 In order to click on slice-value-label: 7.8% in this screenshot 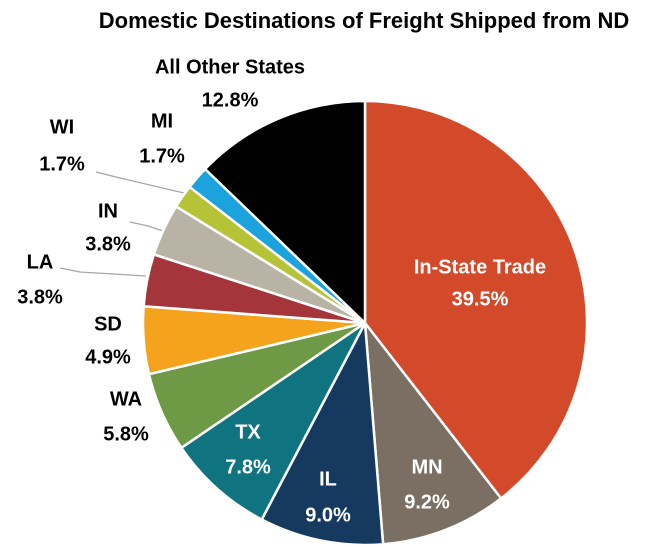, I will do `click(248, 467)`.